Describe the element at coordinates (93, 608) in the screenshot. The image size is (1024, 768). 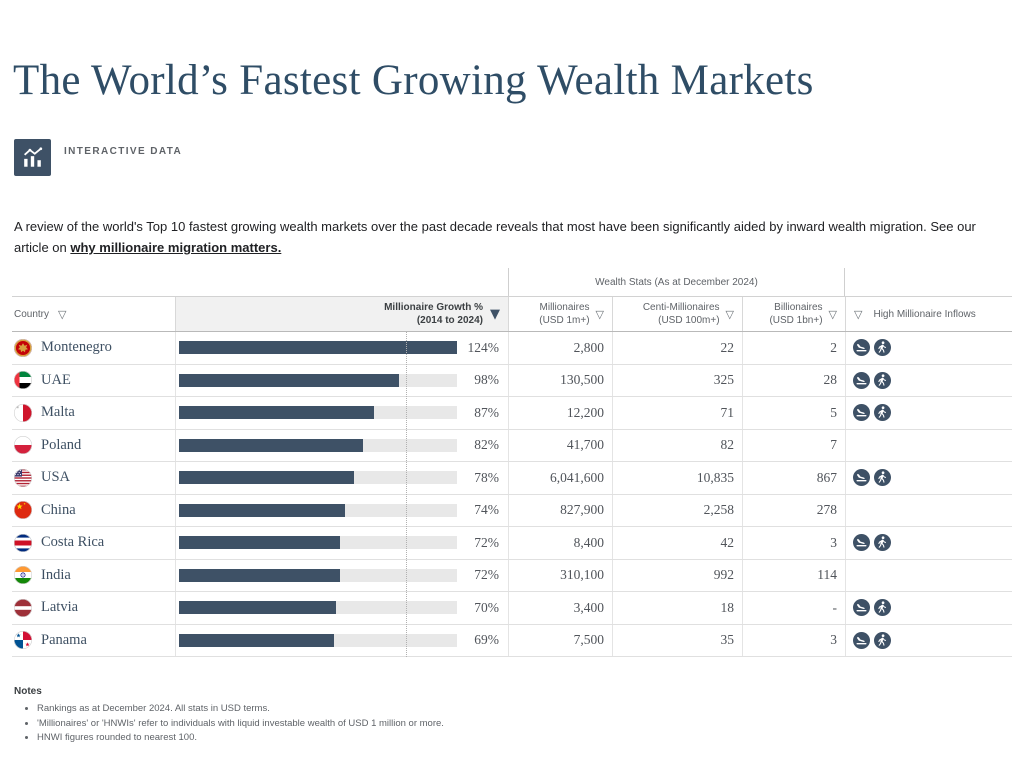
I see `country-cell: Latvia` at that location.